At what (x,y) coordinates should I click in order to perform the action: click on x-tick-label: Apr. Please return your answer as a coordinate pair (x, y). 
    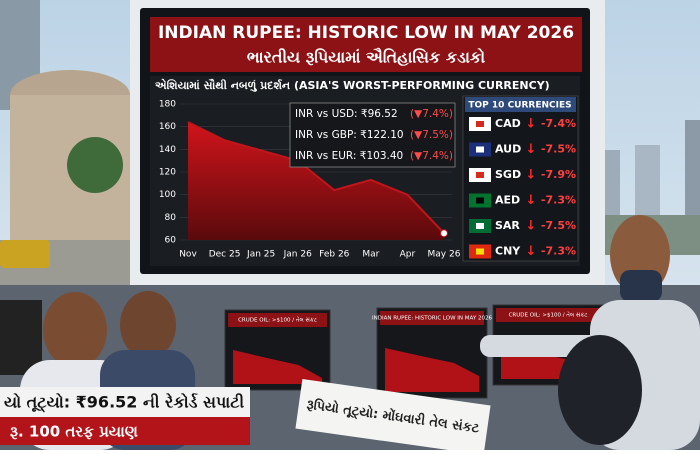
    Looking at the image, I should click on (408, 255).